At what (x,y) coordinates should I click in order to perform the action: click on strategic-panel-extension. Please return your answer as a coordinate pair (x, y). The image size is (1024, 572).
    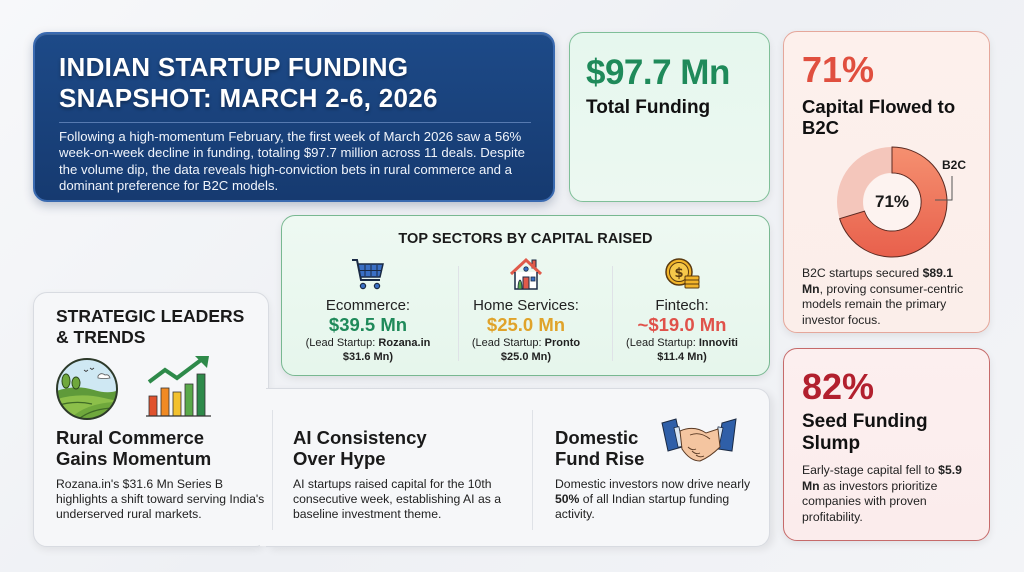
    Looking at the image, I should click on (518, 467).